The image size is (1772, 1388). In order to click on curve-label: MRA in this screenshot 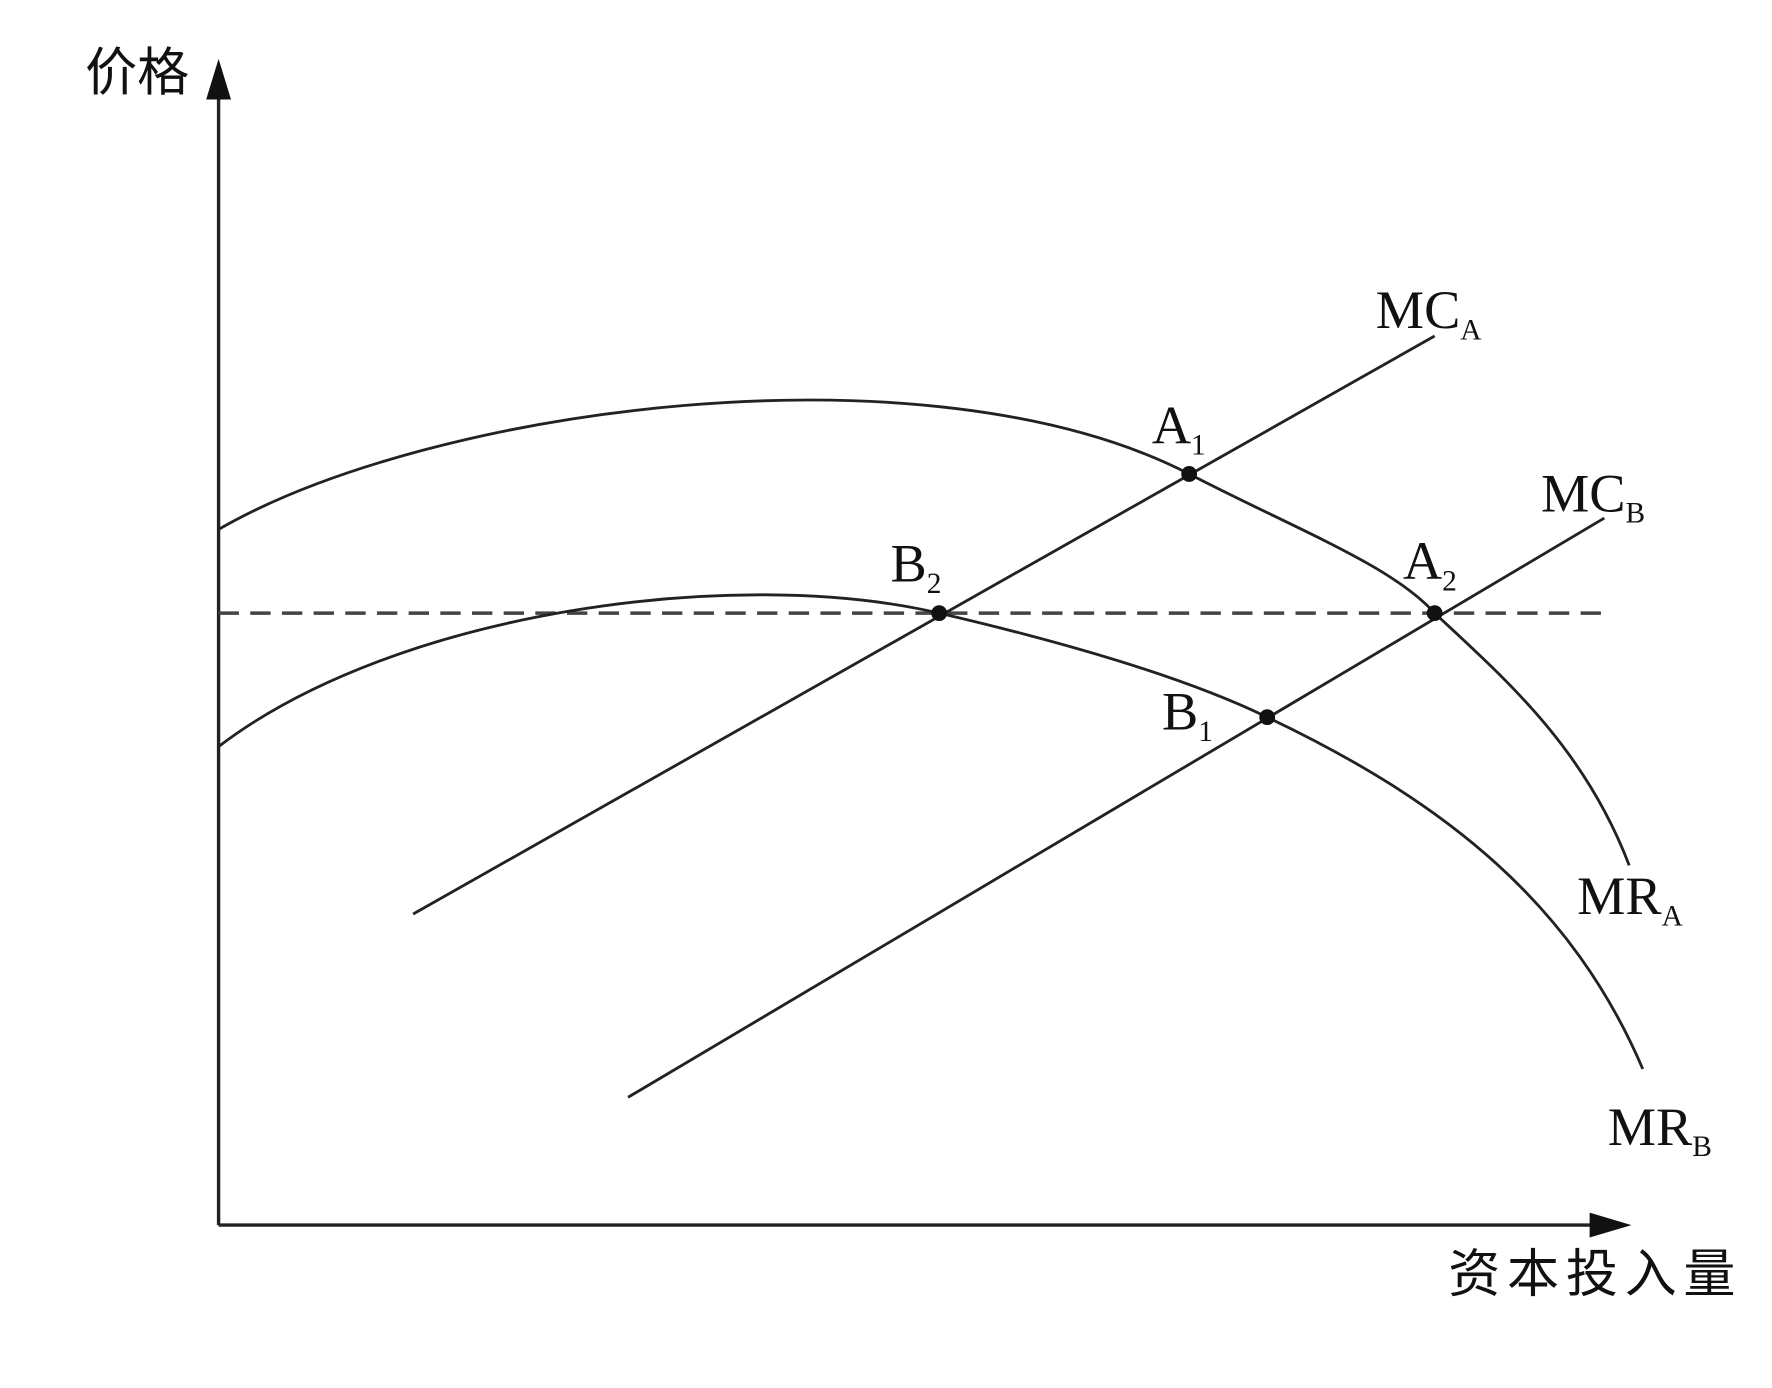, I will do `click(1630, 899)`.